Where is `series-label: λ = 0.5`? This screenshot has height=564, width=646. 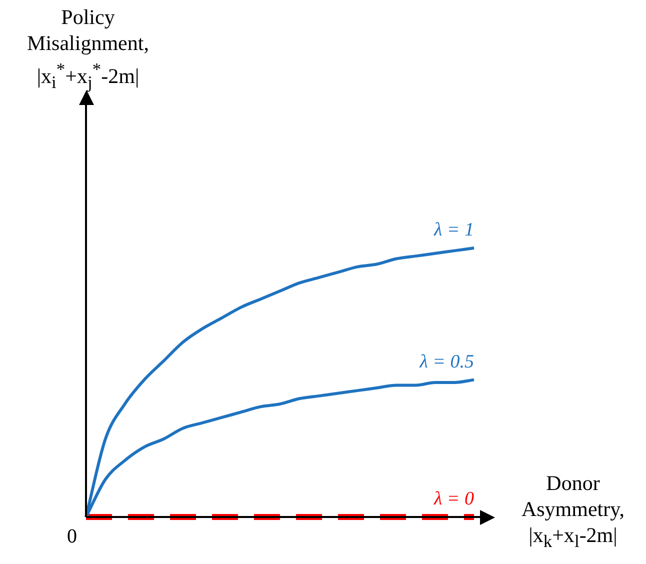 series-label: λ = 0.5 is located at coordinates (446, 361).